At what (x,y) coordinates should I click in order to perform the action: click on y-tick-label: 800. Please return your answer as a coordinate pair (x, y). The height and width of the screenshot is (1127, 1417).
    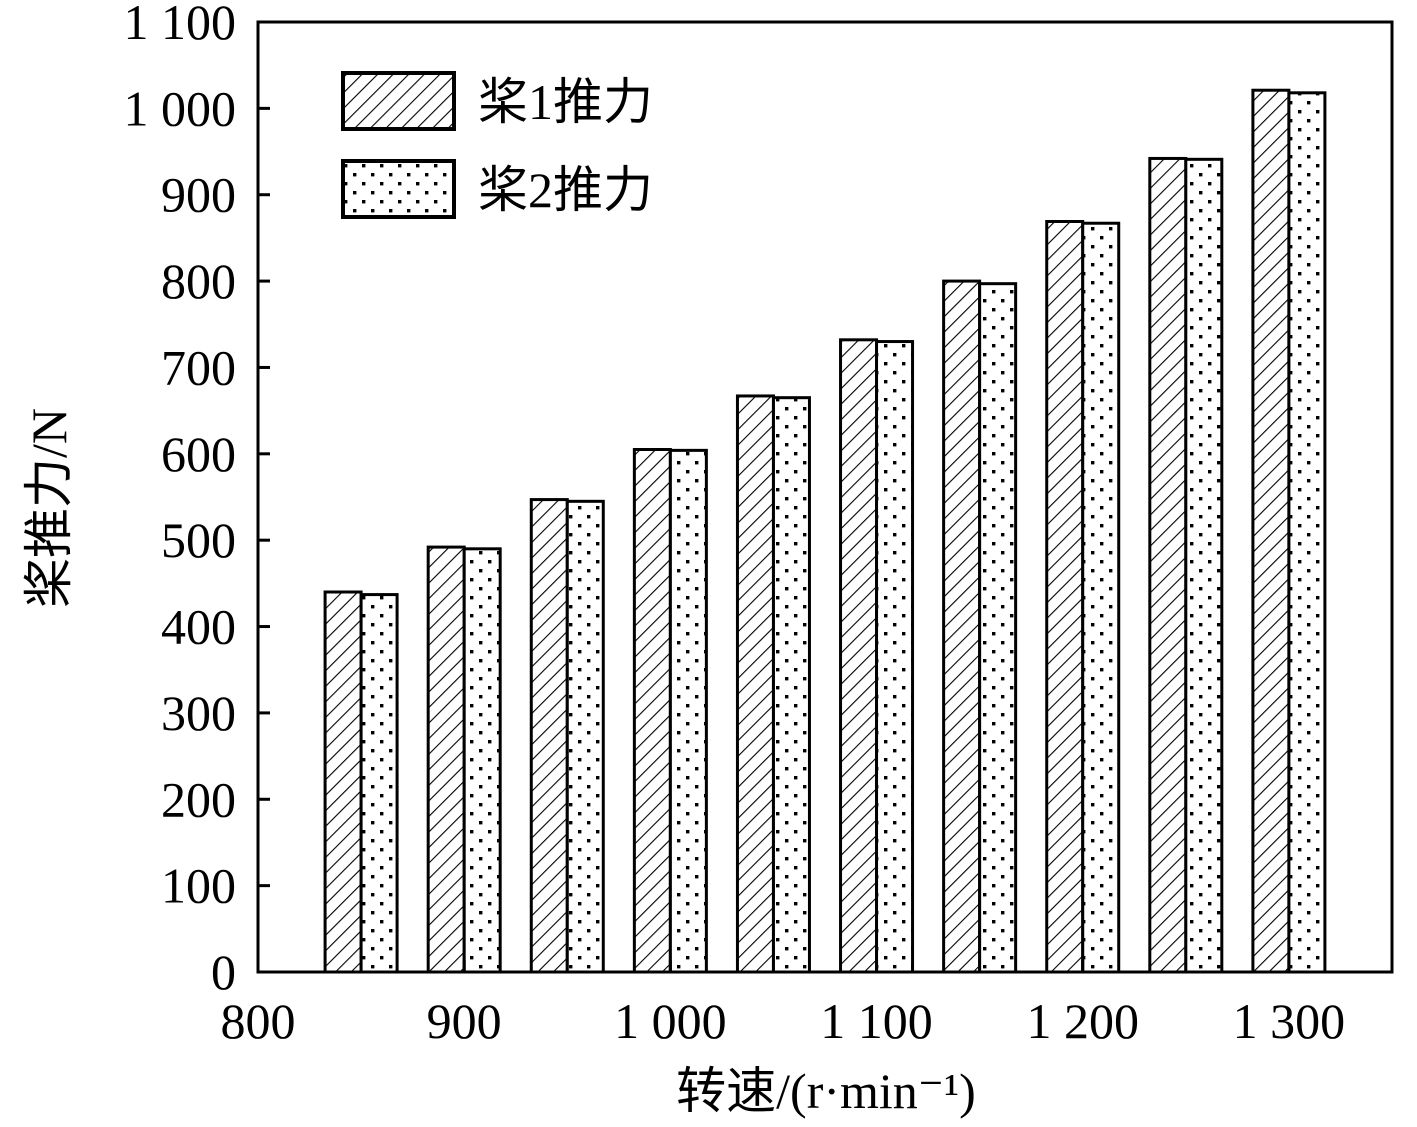
    Looking at the image, I should click on (198, 281).